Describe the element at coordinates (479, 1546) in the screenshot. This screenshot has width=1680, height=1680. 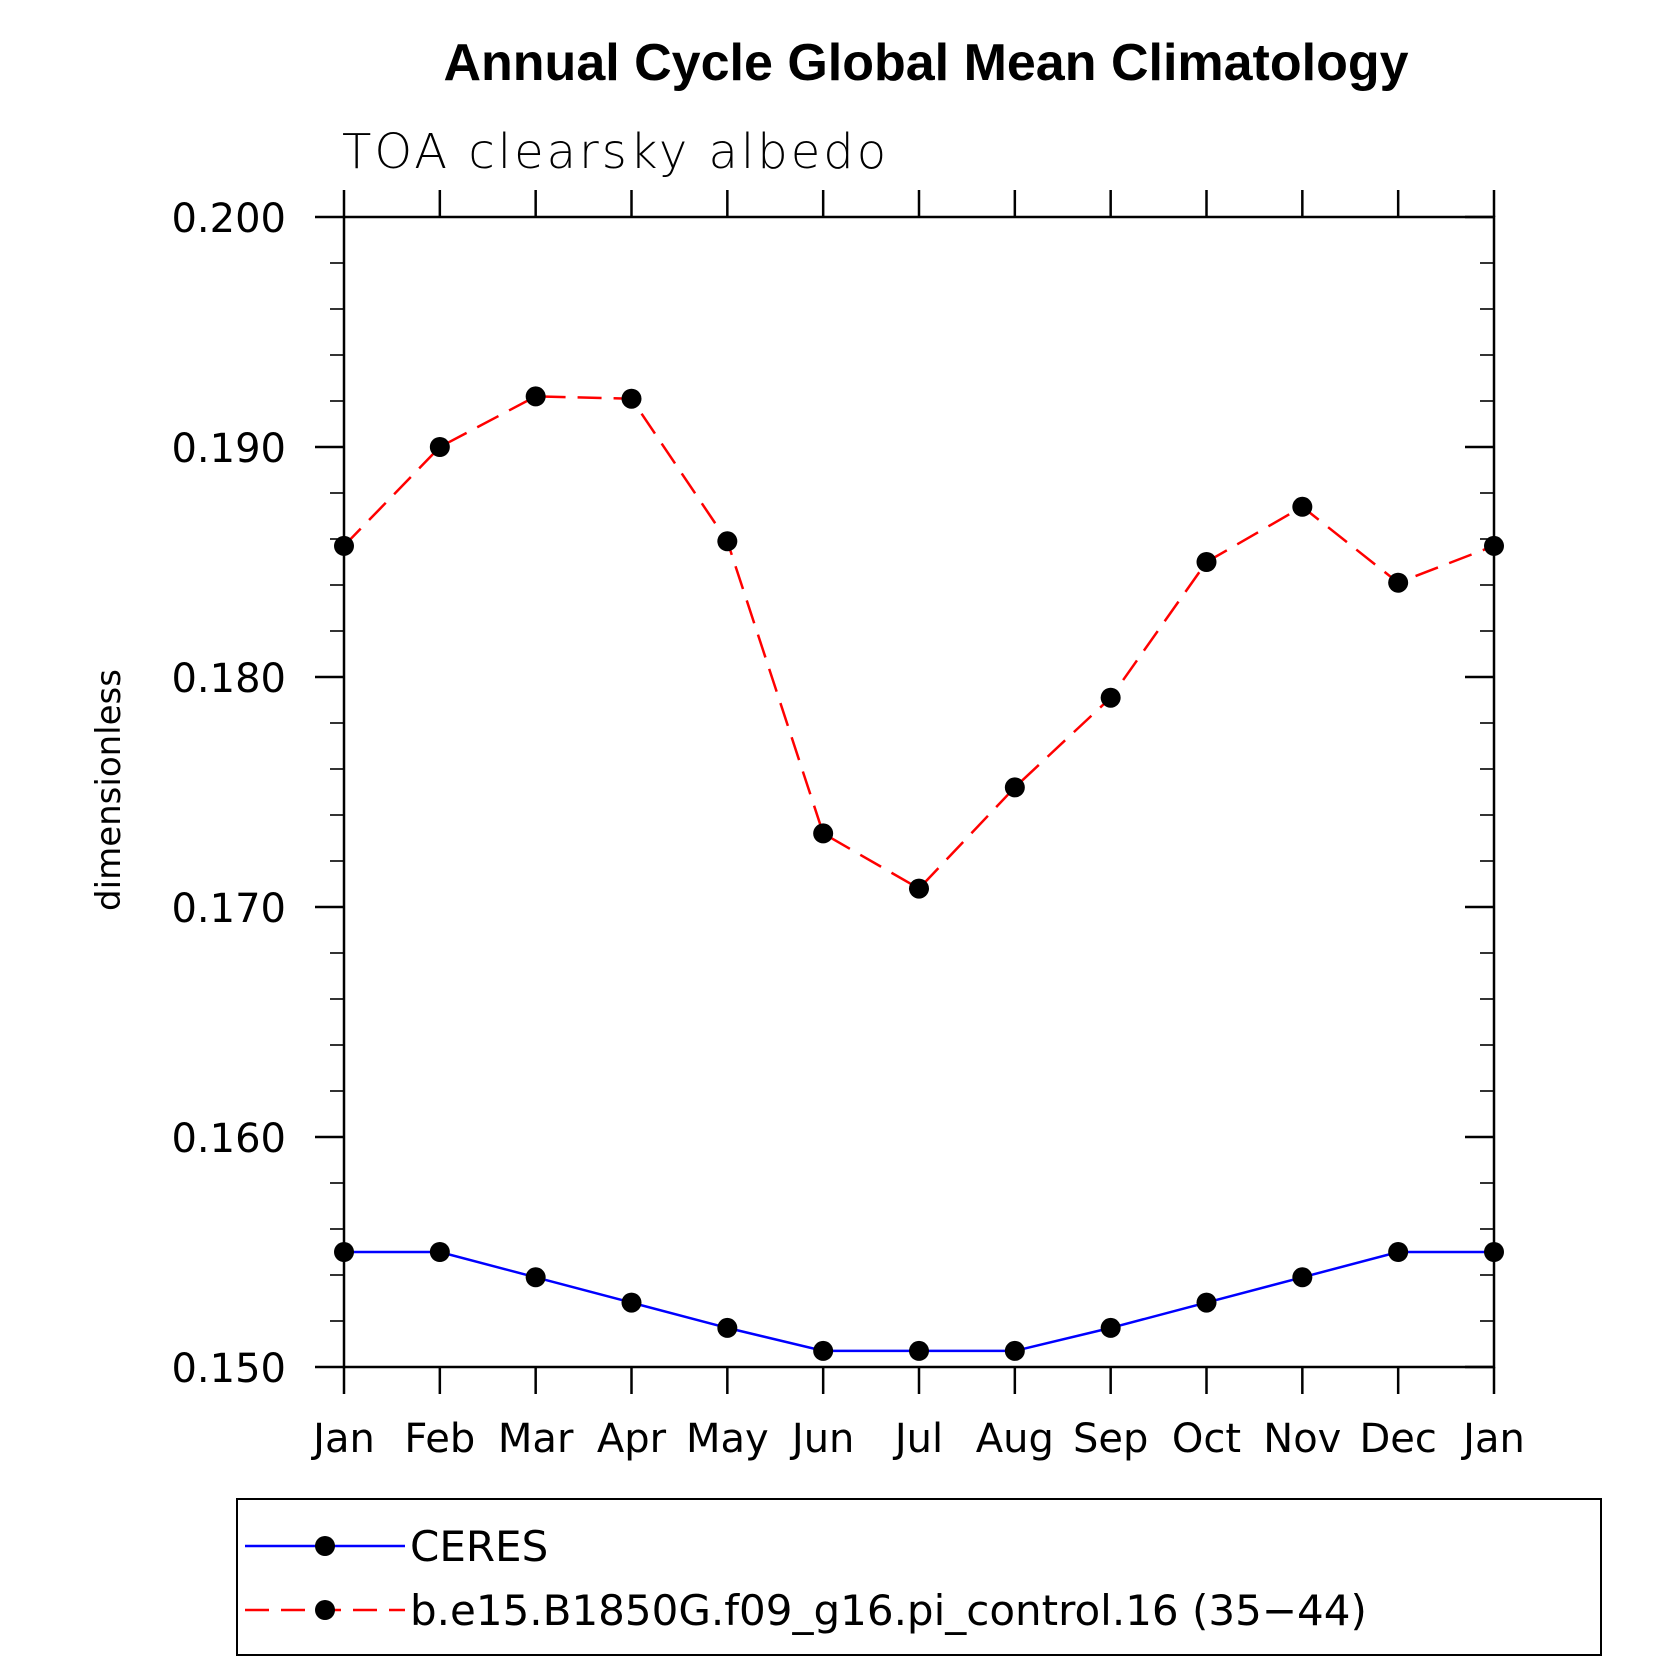
I see `legend-label: CERES` at that location.